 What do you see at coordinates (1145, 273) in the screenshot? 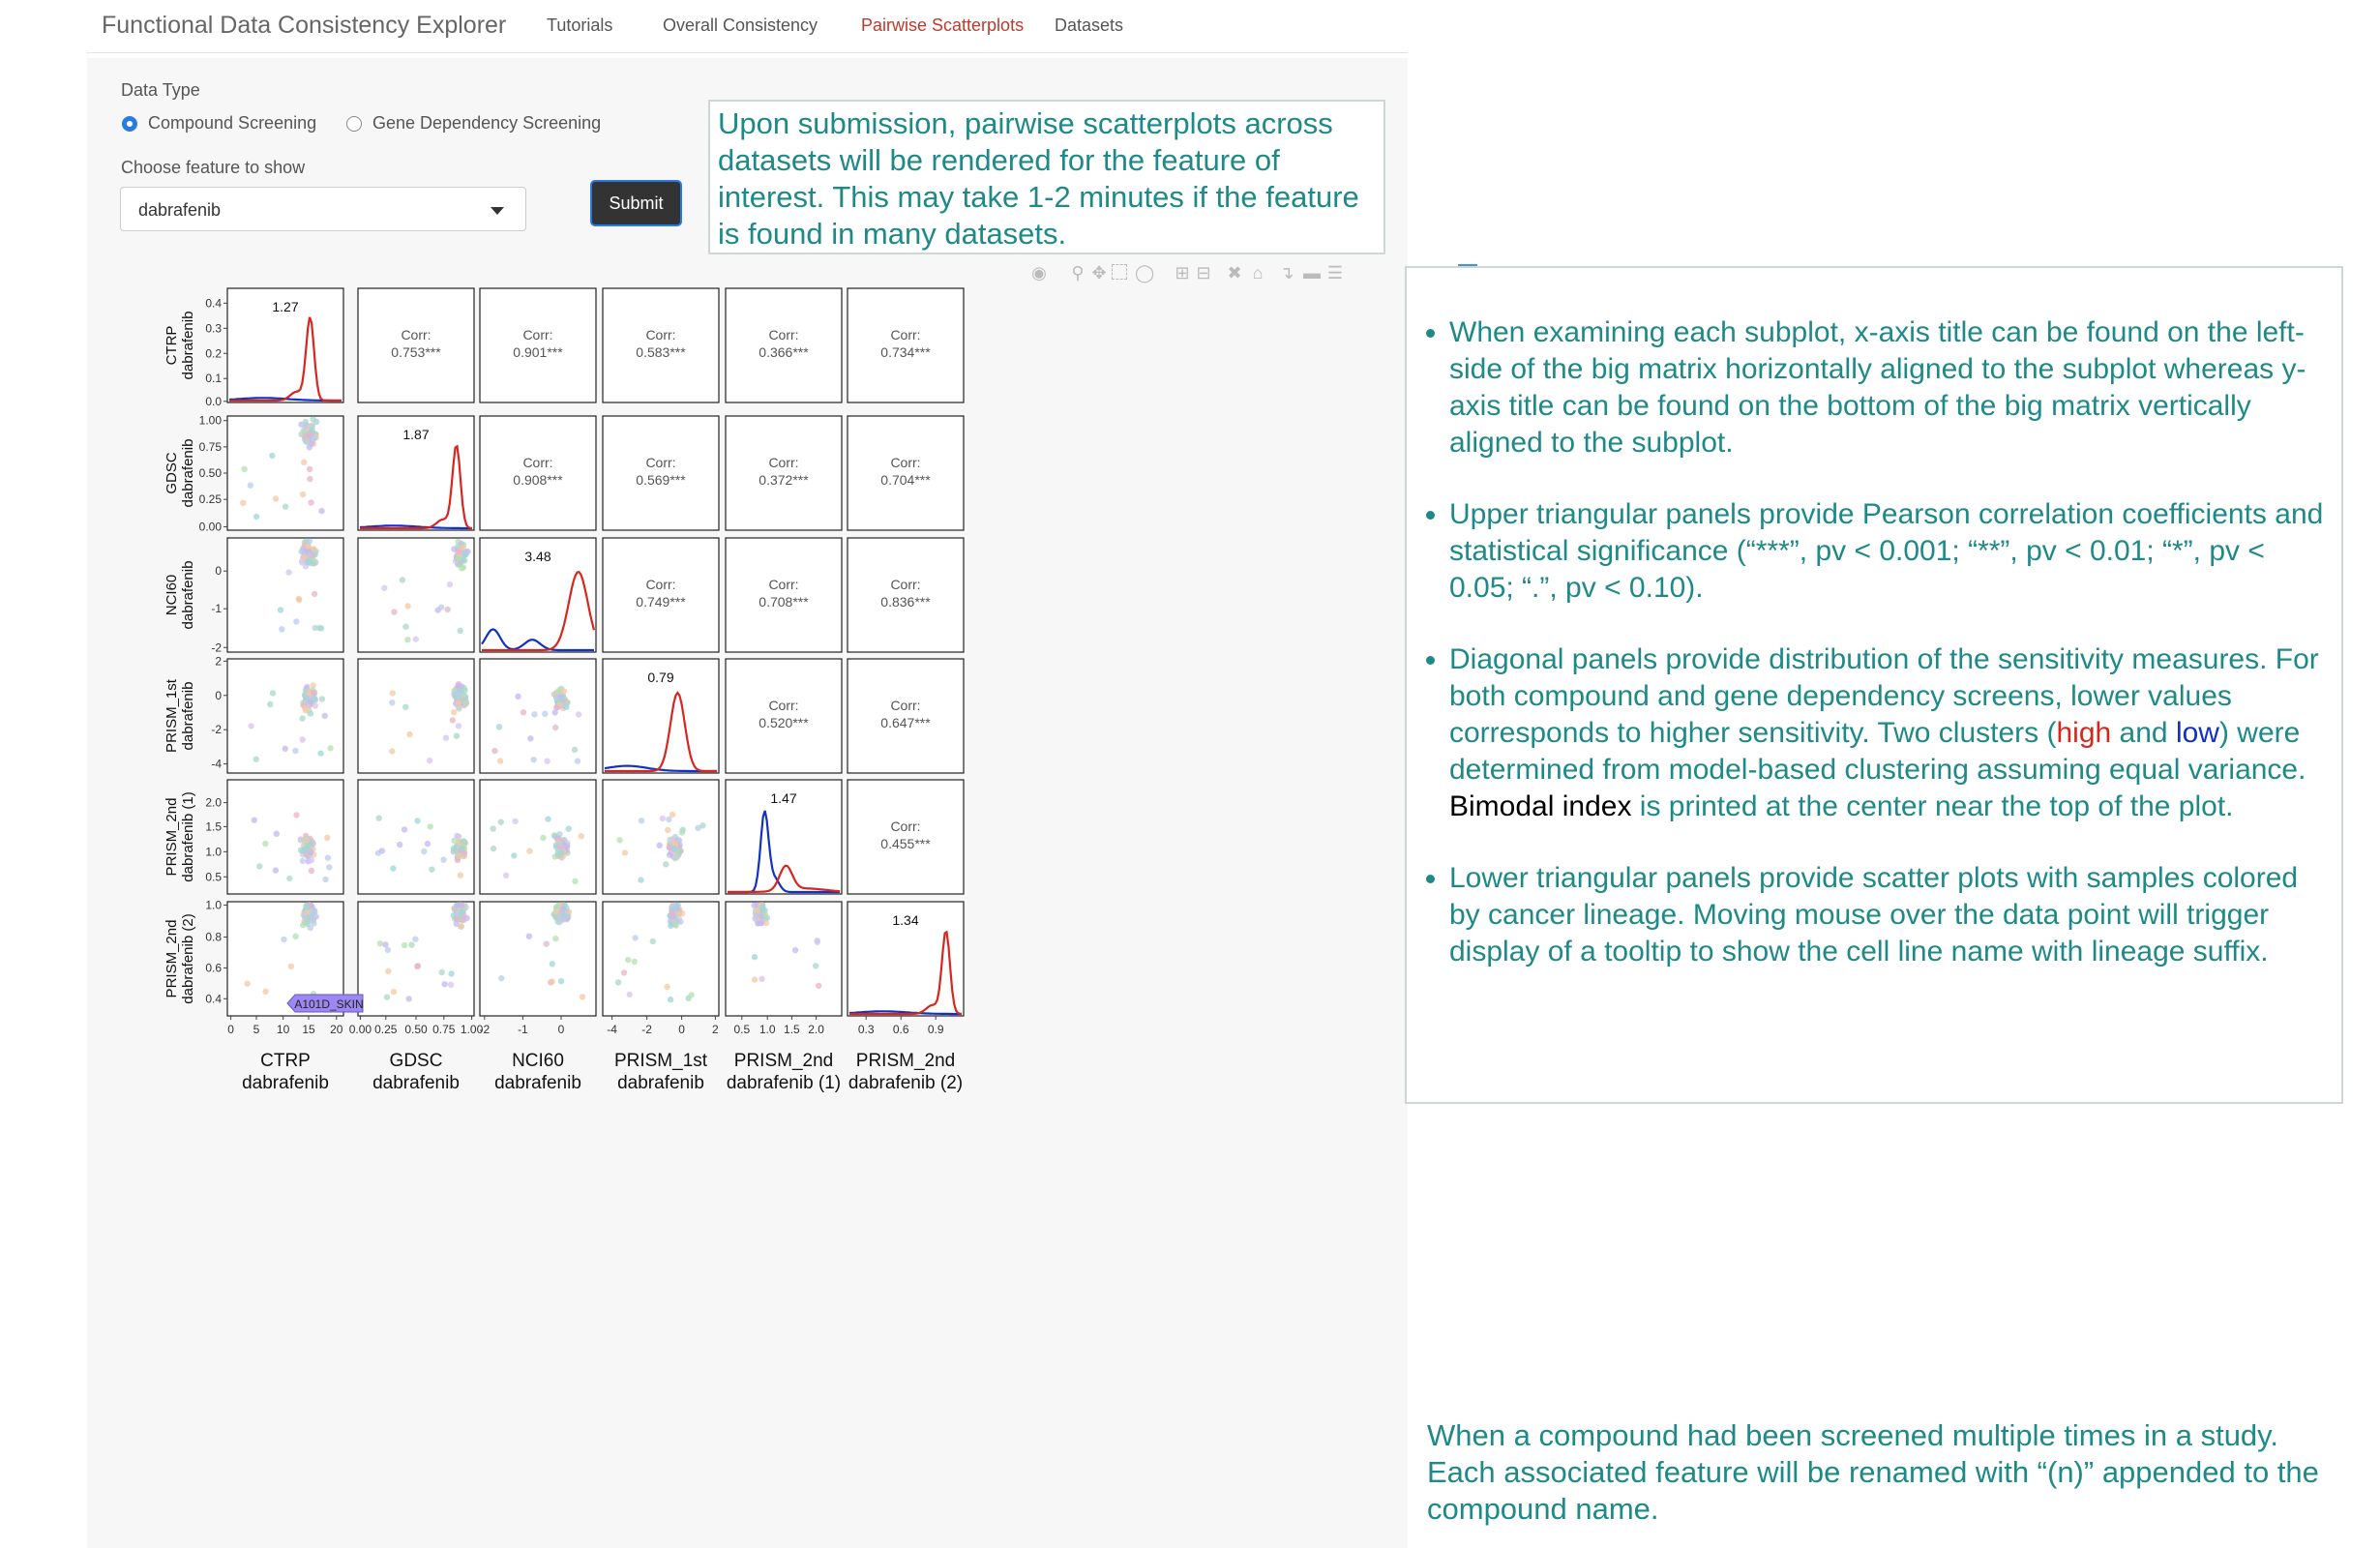
I see `lasso-icon: ◯` at bounding box center [1145, 273].